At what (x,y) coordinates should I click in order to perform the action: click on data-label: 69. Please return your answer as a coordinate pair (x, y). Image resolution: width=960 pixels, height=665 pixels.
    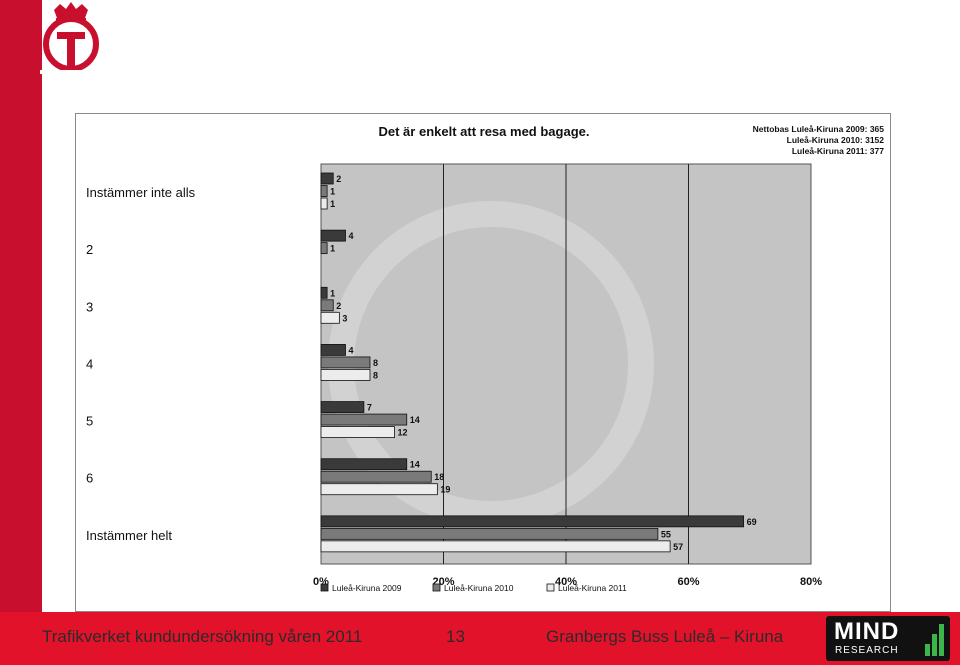
    Looking at the image, I should click on (752, 522).